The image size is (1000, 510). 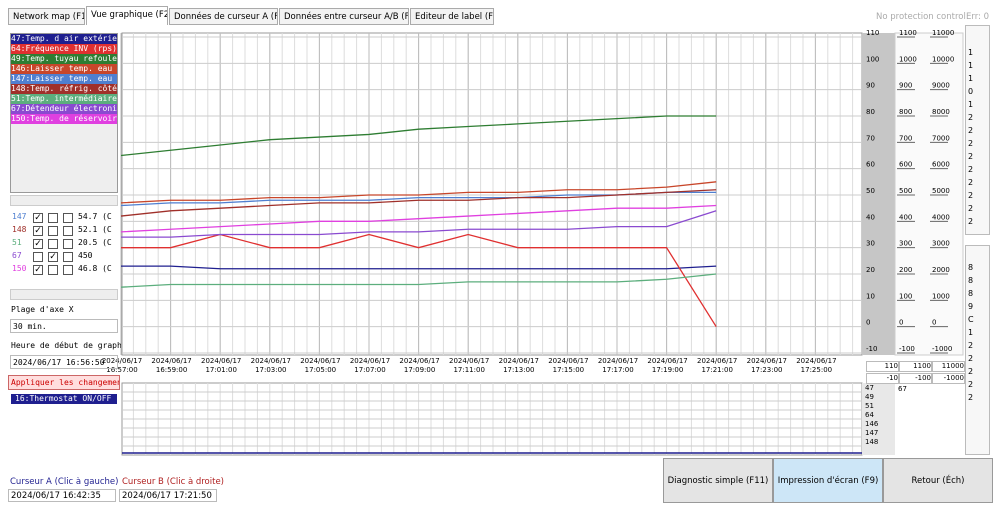 I want to click on button: Impression d'écran (F9), so click(x=828, y=480).